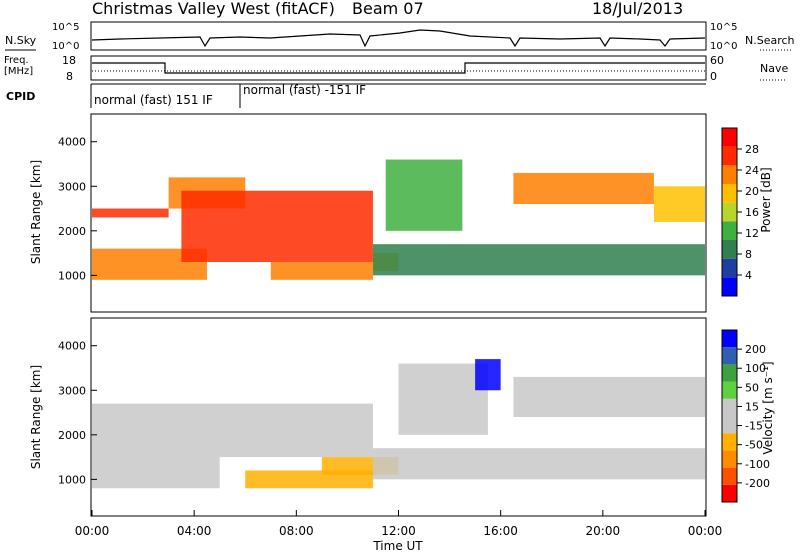 The width and height of the screenshot is (800, 554). What do you see at coordinates (723, 27) in the screenshot?
I see `nsearch-tick-top: 10^5` at bounding box center [723, 27].